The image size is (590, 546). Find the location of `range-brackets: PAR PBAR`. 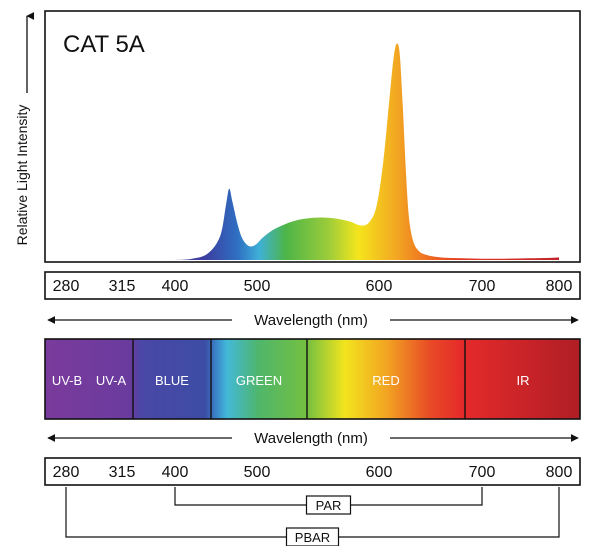

range-brackets: PAR PBAR is located at coordinates (312, 516).